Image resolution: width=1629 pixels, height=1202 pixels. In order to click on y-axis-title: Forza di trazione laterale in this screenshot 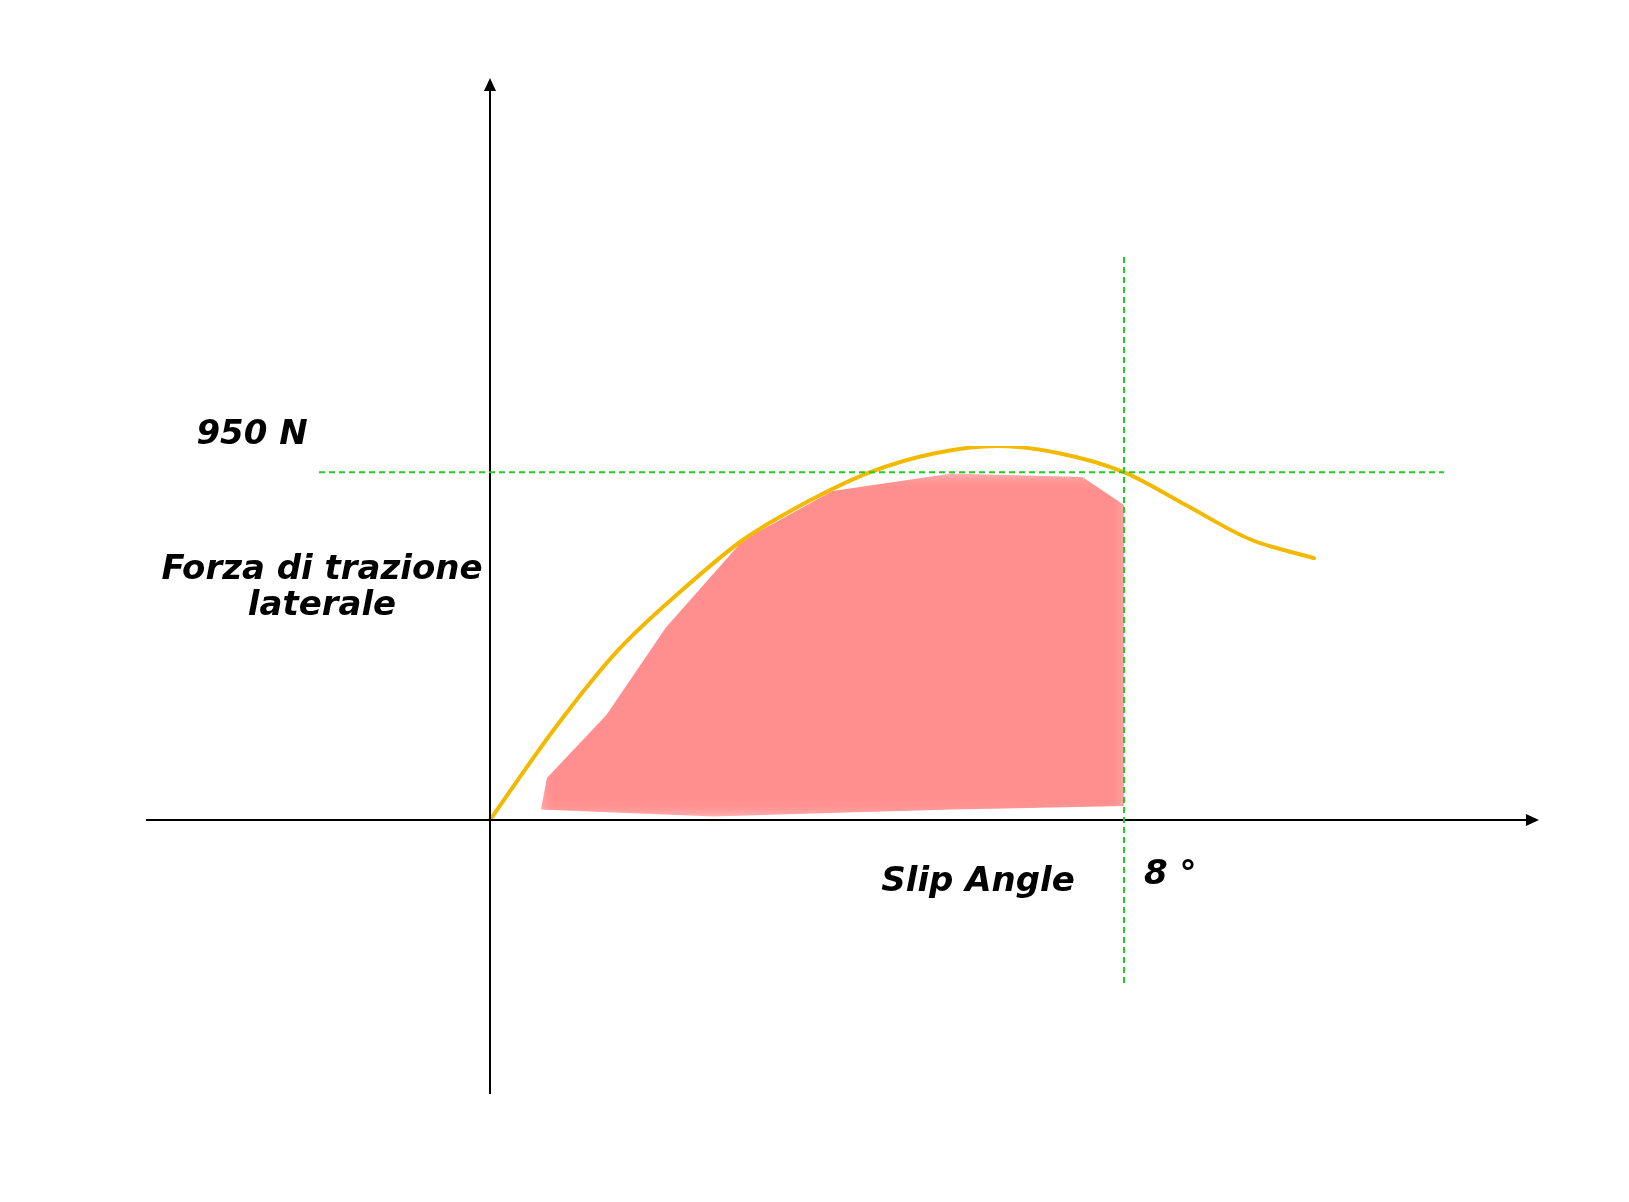, I will do `click(322, 584)`.